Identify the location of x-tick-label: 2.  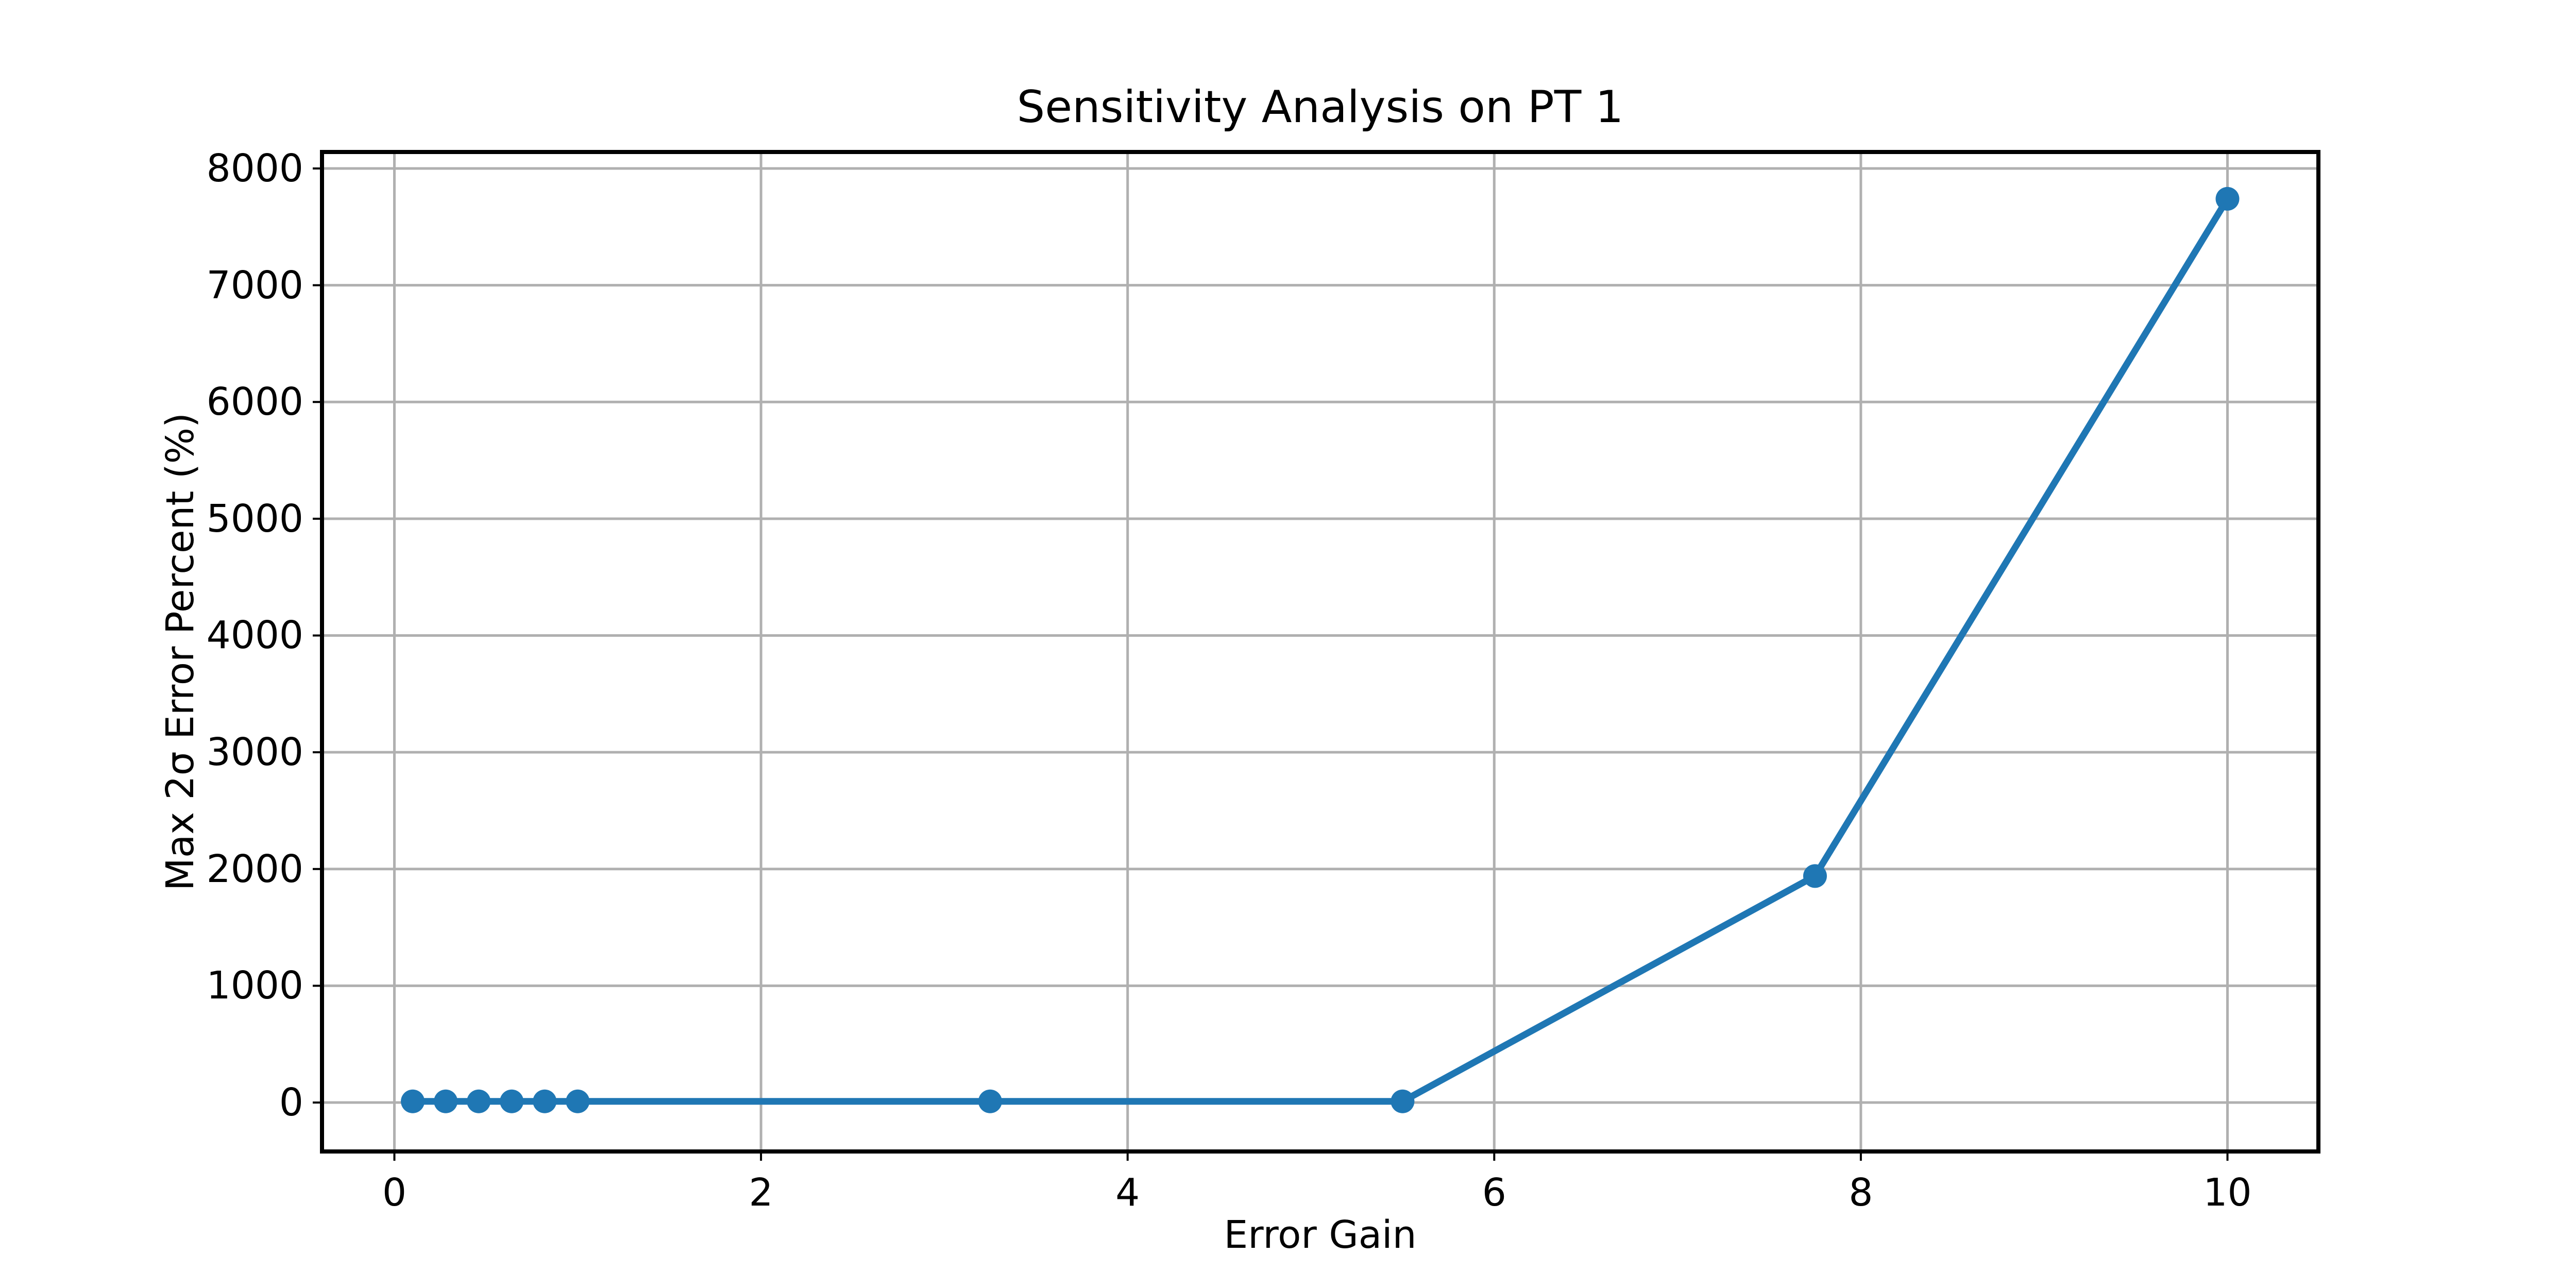
(761, 1193).